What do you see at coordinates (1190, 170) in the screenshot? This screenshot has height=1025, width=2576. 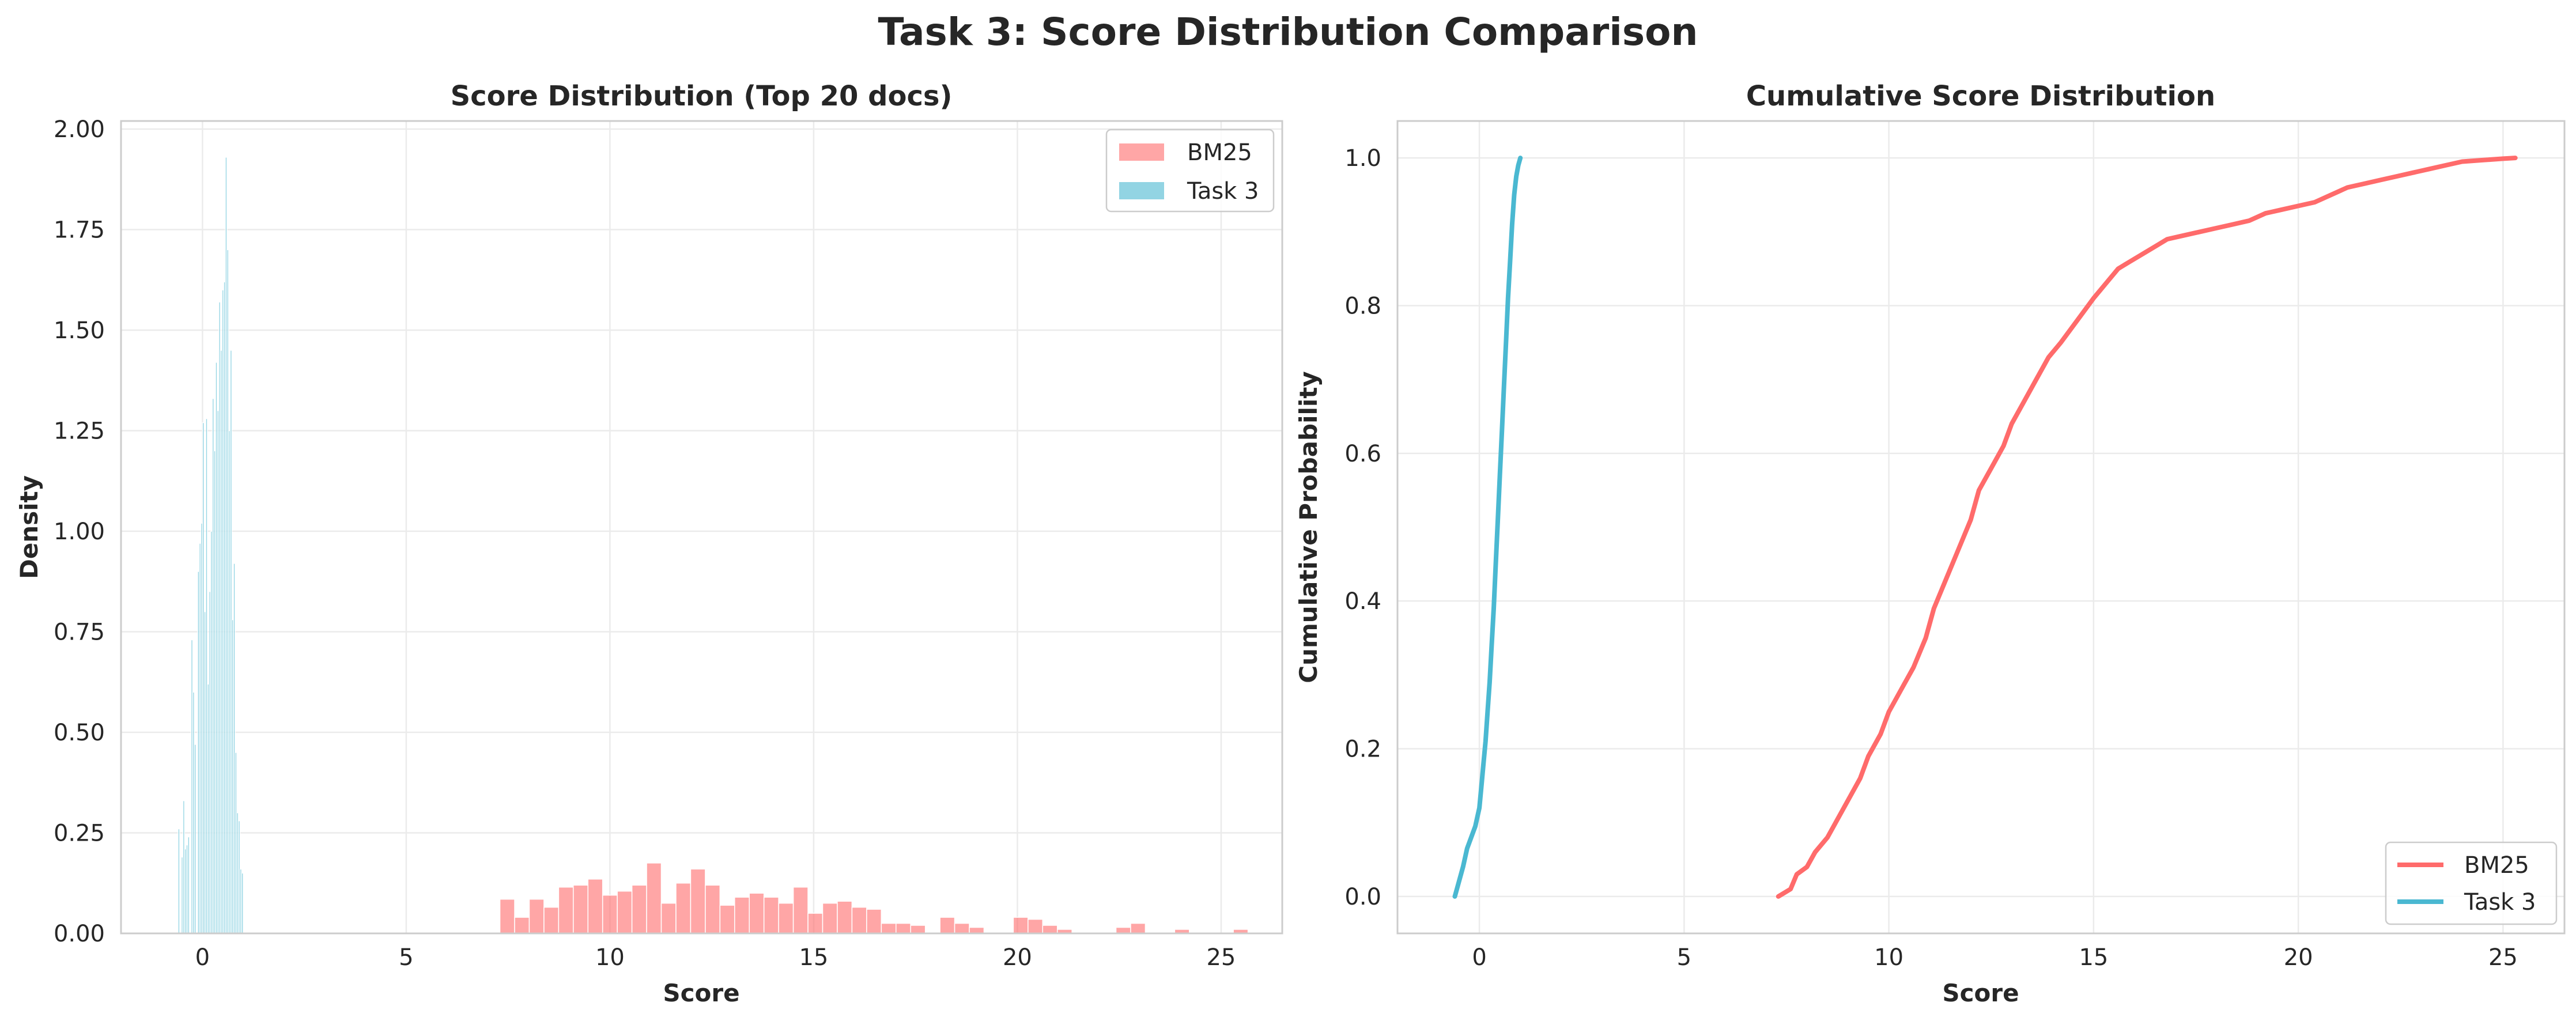 I see `histogram-legend: BM25 Task 3` at bounding box center [1190, 170].